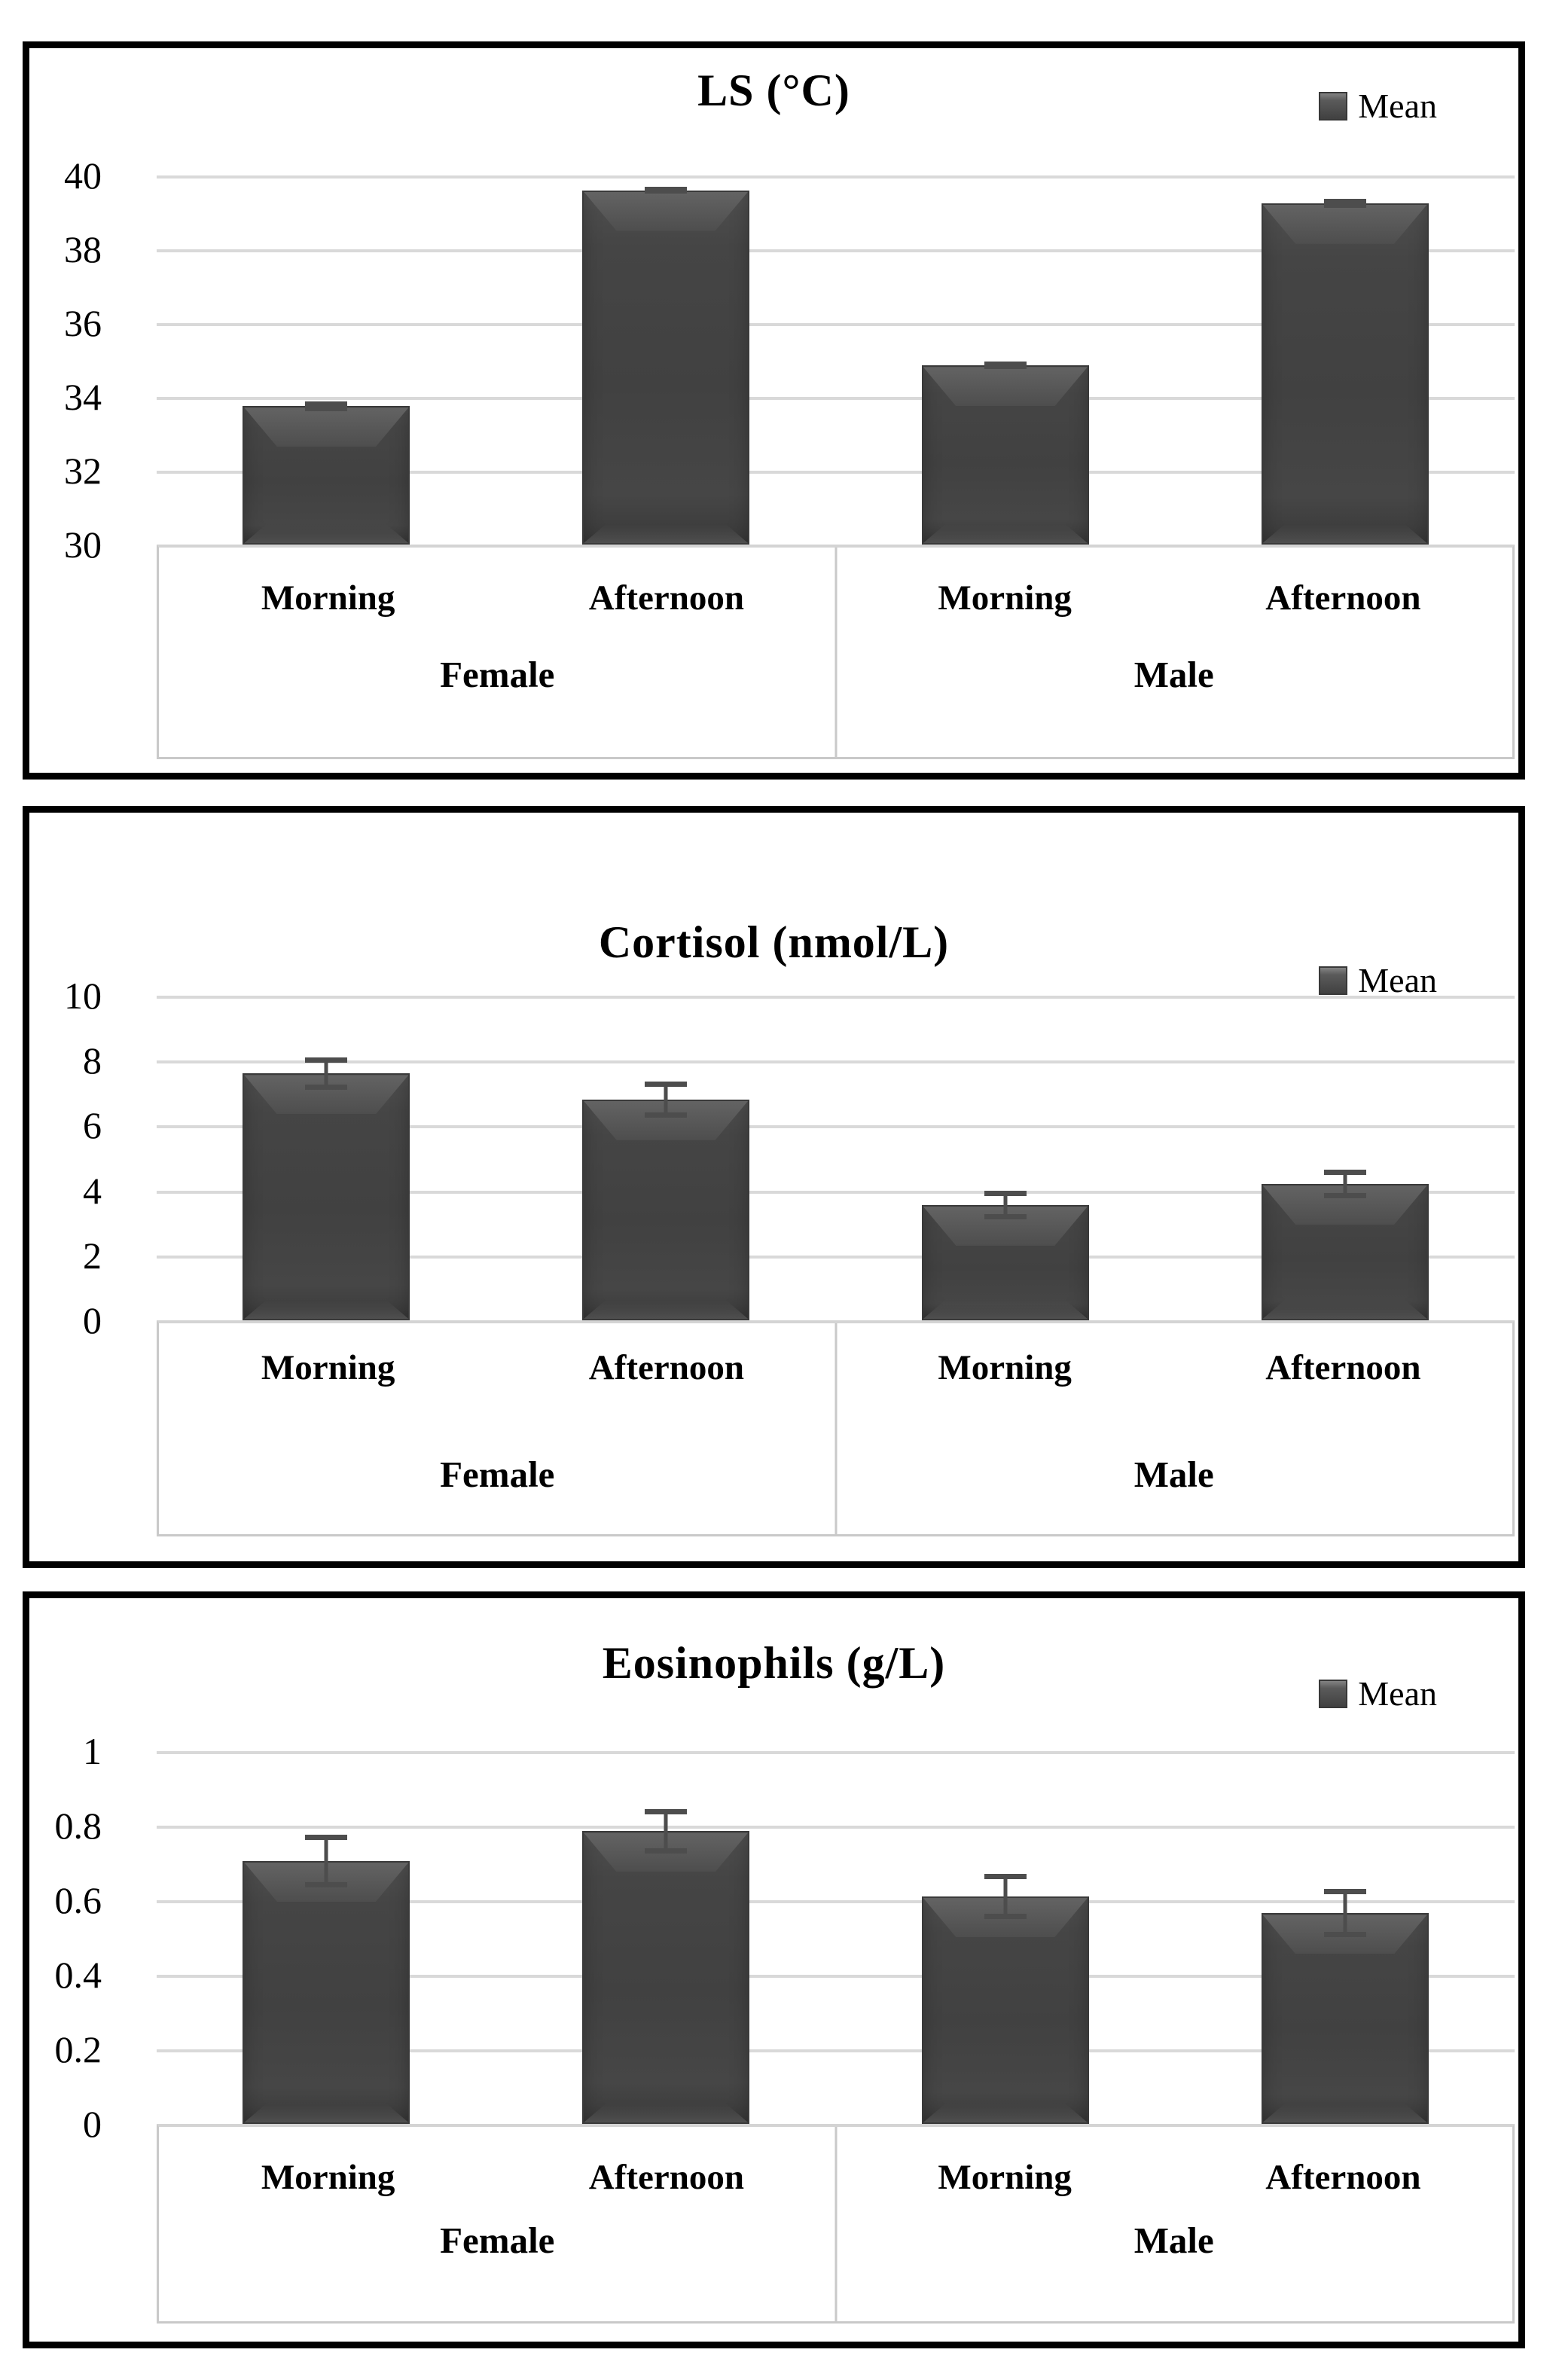  What do you see at coordinates (83, 249) in the screenshot?
I see `y-tick-label: 38` at bounding box center [83, 249].